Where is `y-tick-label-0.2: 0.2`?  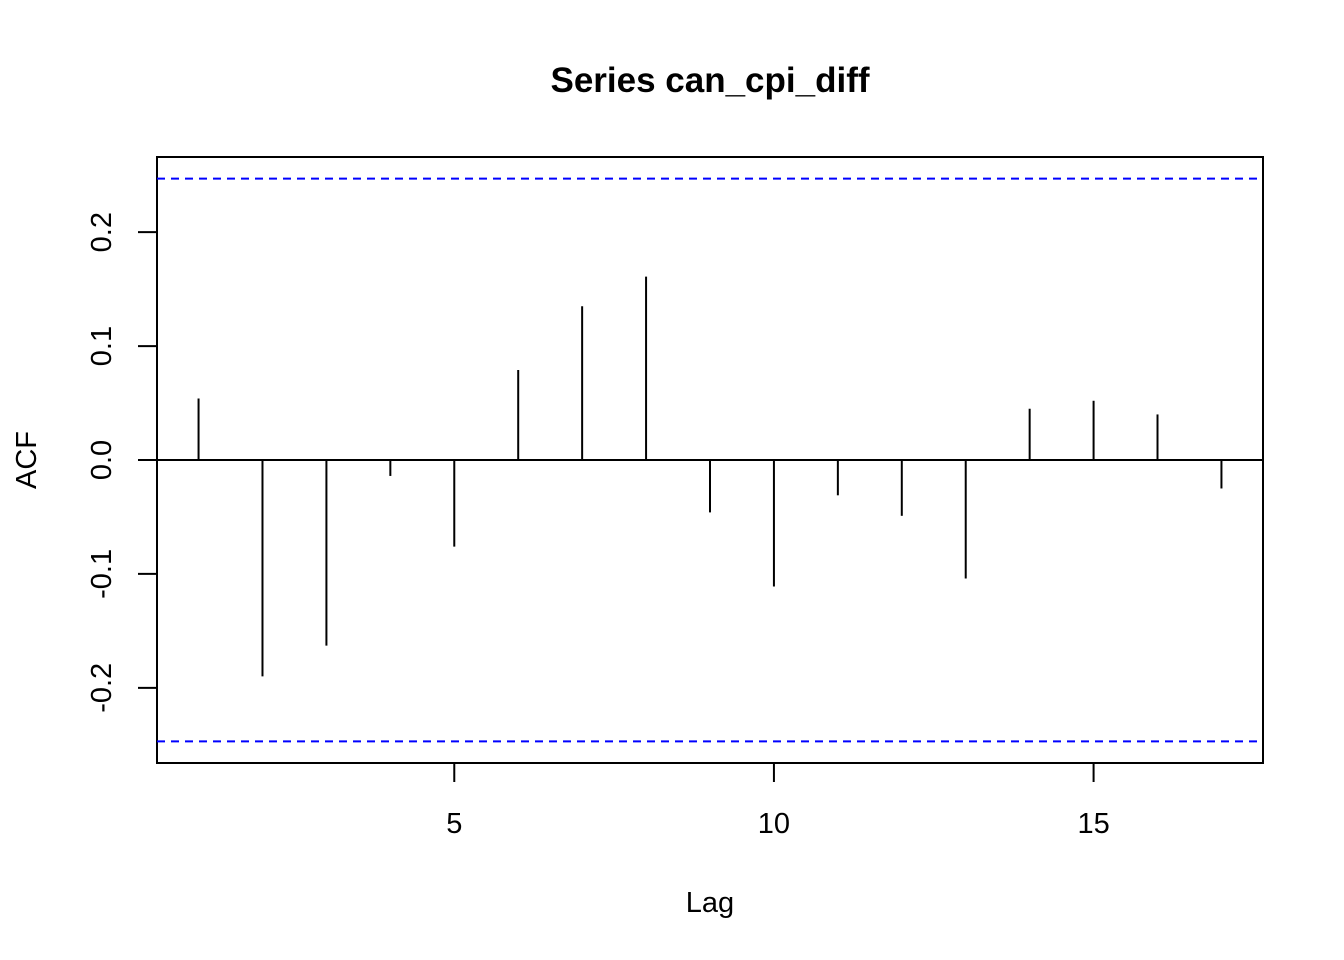 y-tick-label-0.2: 0.2 is located at coordinates (102, 232).